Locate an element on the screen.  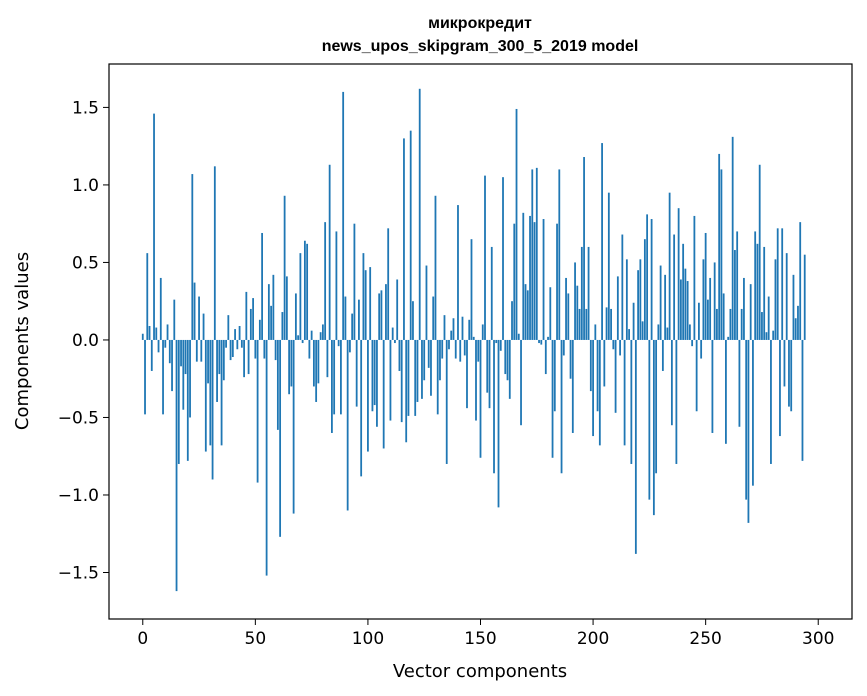
x-axis-ticks: 0 50 100 150 200 250 300 is located at coordinates (485, 634).